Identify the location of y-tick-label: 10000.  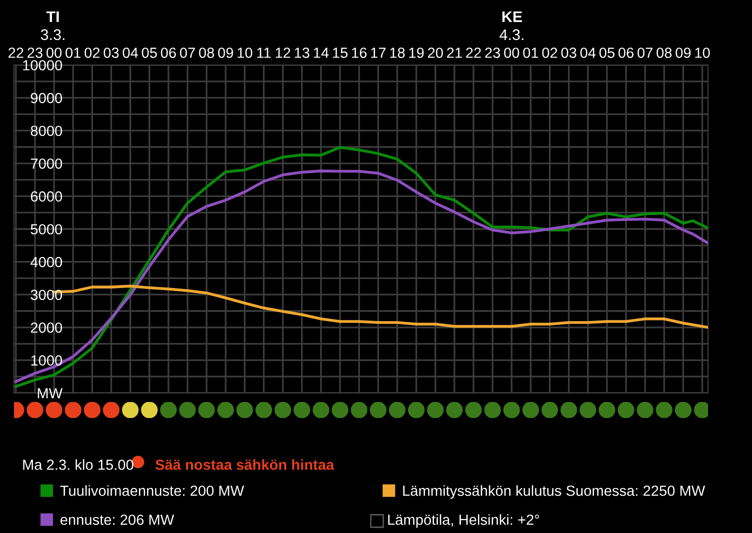
(42, 65).